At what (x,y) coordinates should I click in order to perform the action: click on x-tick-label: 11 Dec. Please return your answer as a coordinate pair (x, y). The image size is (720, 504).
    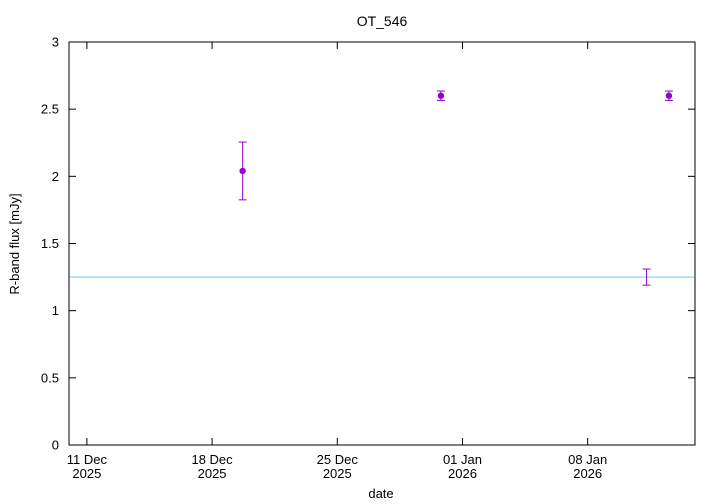
    Looking at the image, I should click on (87, 459).